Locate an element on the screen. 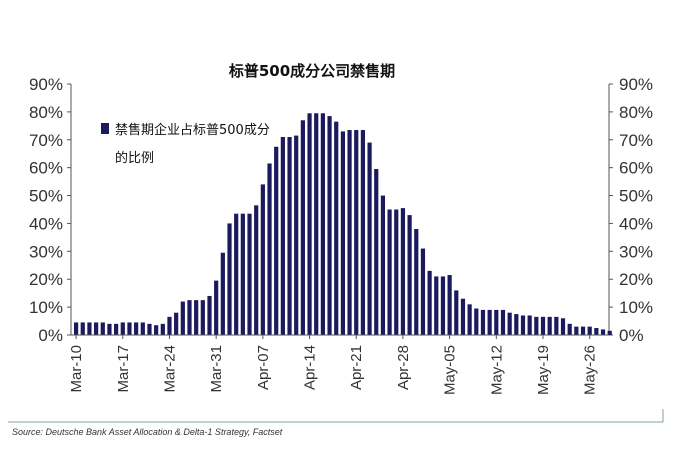  right-tick-label: 0% is located at coordinates (631, 335).